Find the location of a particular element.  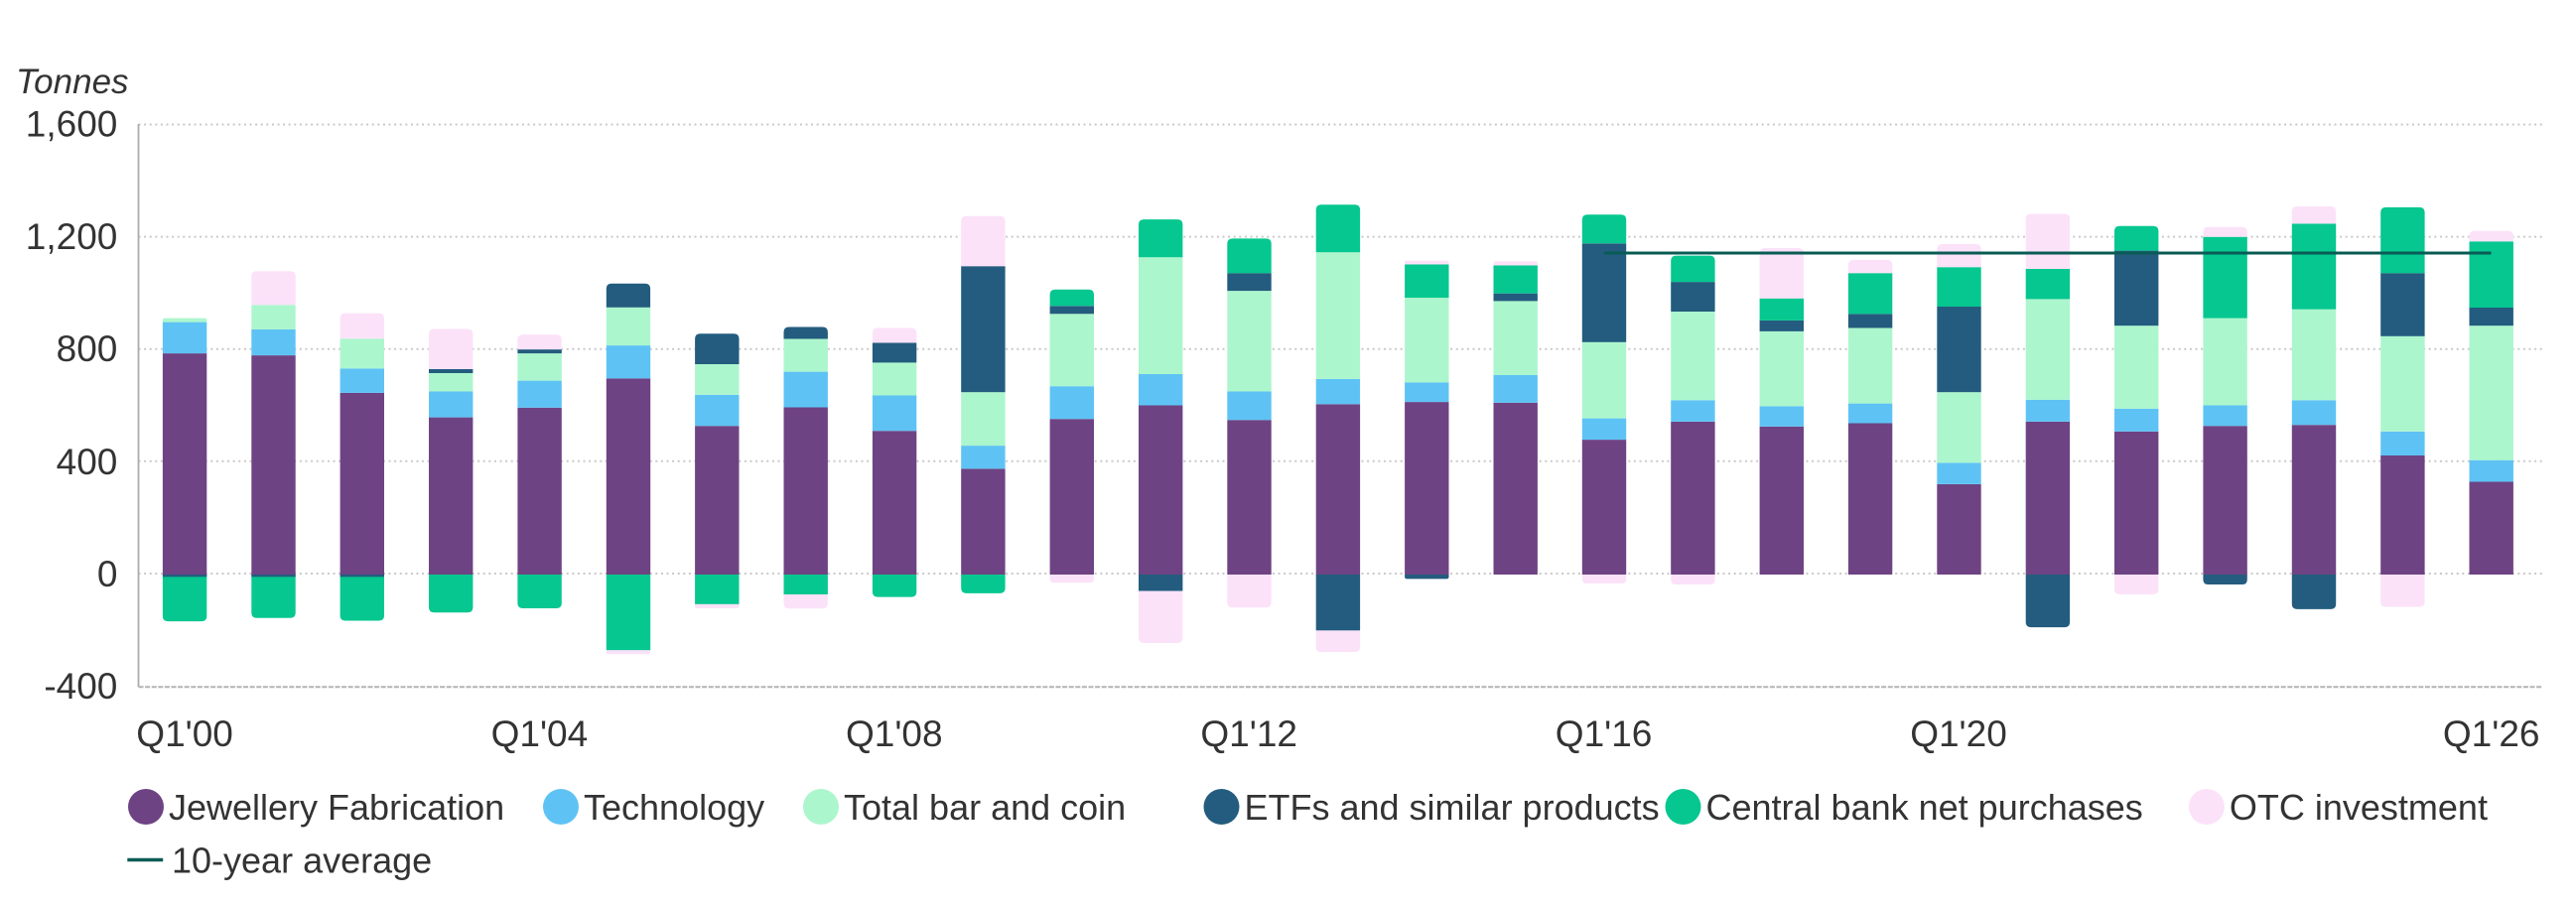

svg-text: Tonnes is located at coordinates (72, 82).